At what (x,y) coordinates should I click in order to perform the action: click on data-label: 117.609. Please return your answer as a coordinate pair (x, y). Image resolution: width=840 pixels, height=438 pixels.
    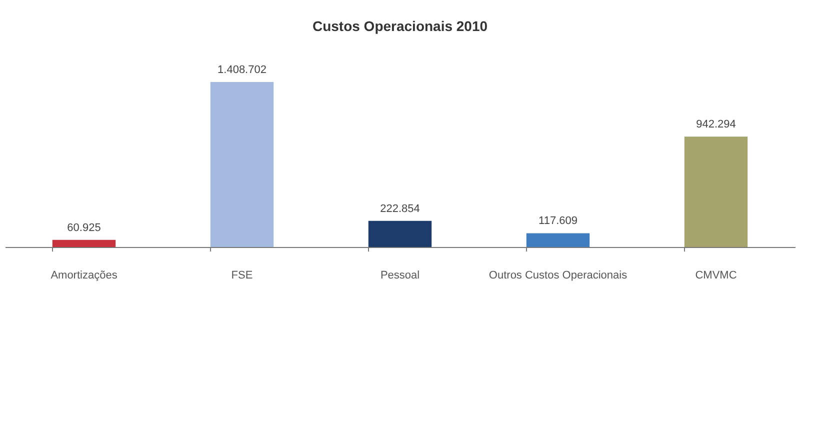
    Looking at the image, I should click on (558, 221).